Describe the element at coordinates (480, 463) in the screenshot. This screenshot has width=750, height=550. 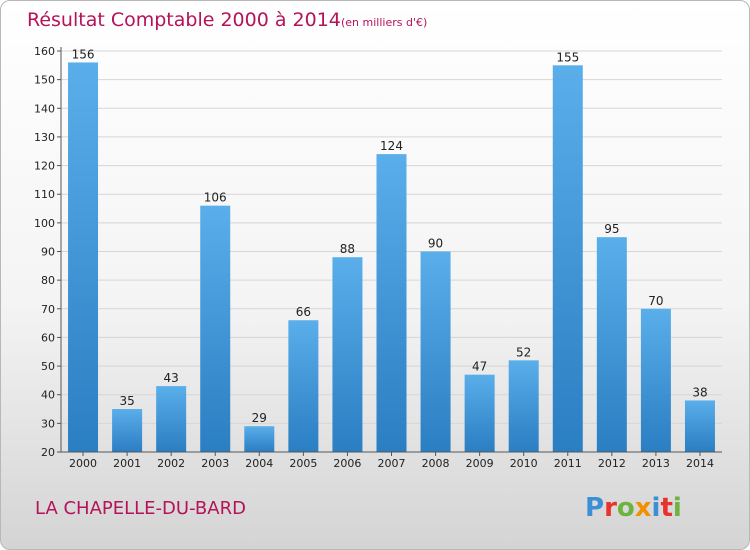
I see `x-tick-label: 2009` at that location.